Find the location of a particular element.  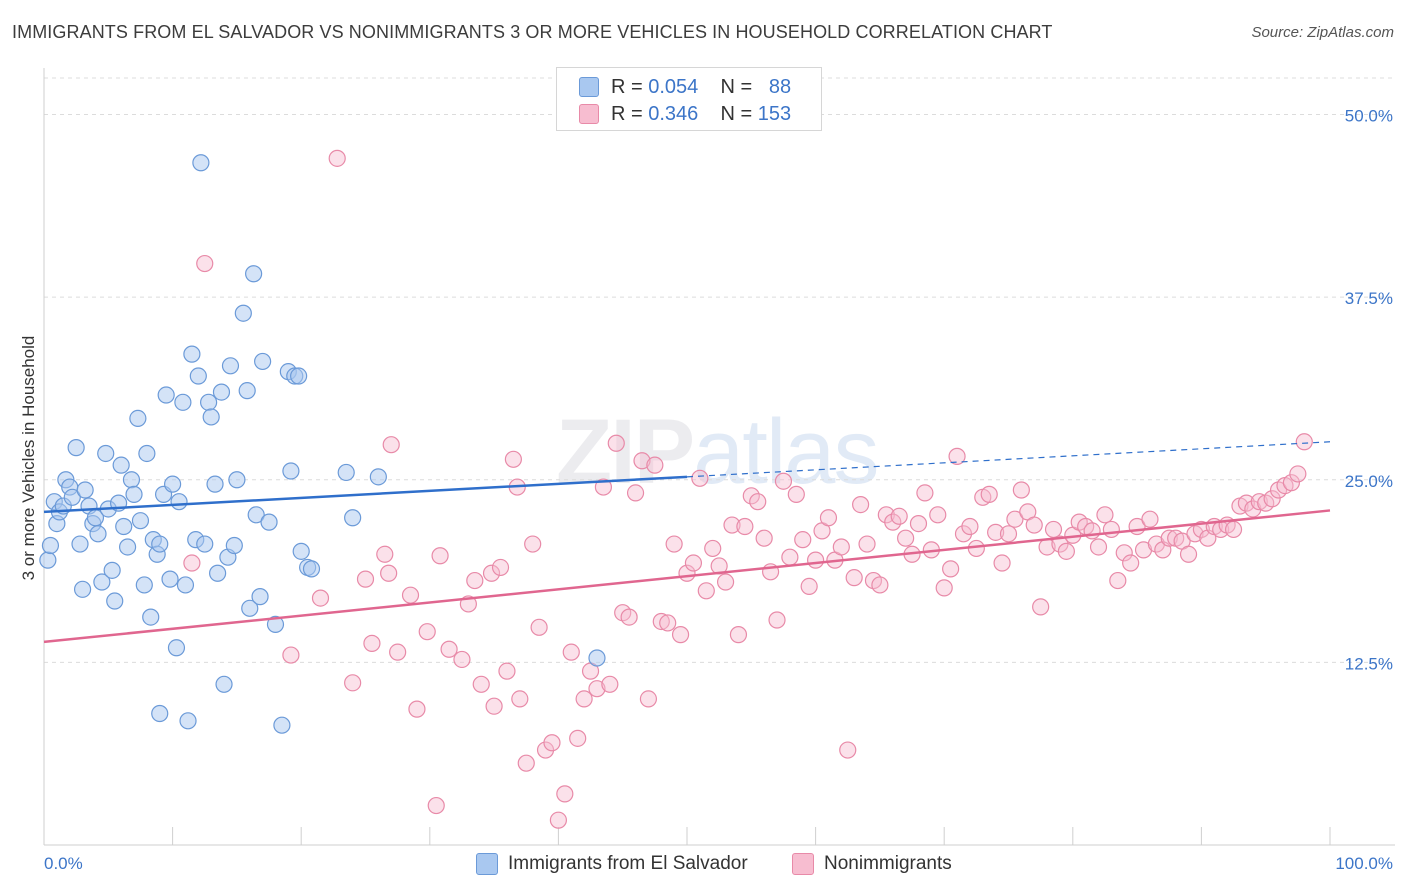

bottom-legend-label-series2: Nonimmigrants is located at coordinates (888, 863).